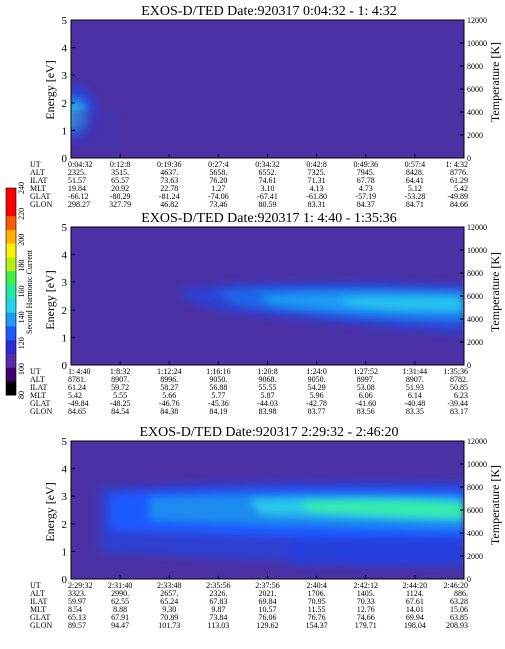 The height and width of the screenshot is (649, 505). What do you see at coordinates (477, 227) in the screenshot?
I see `y-right-tick-label: 12000` at bounding box center [477, 227].